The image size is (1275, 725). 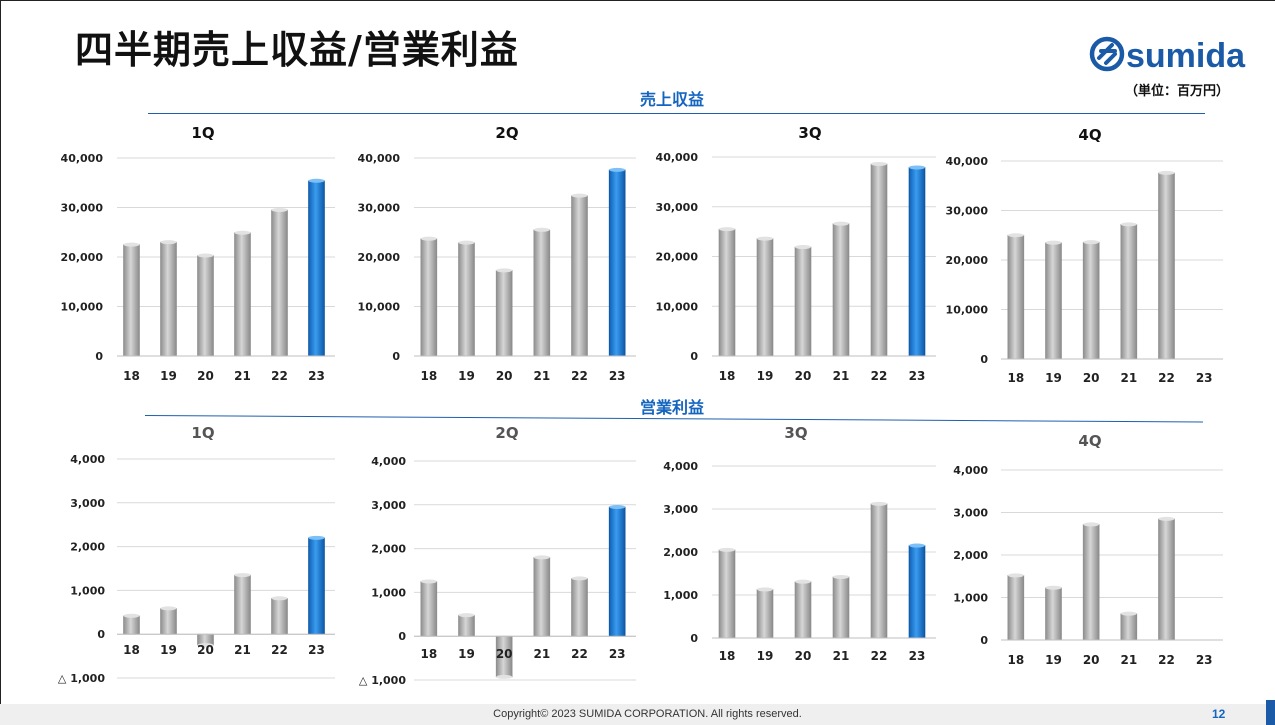 What do you see at coordinates (198, 253) in the screenshot?
I see `revenue-chart-1q: 1Q 0 10,000 20,000 30,000 40,000 18 19 20 21 22 23` at bounding box center [198, 253].